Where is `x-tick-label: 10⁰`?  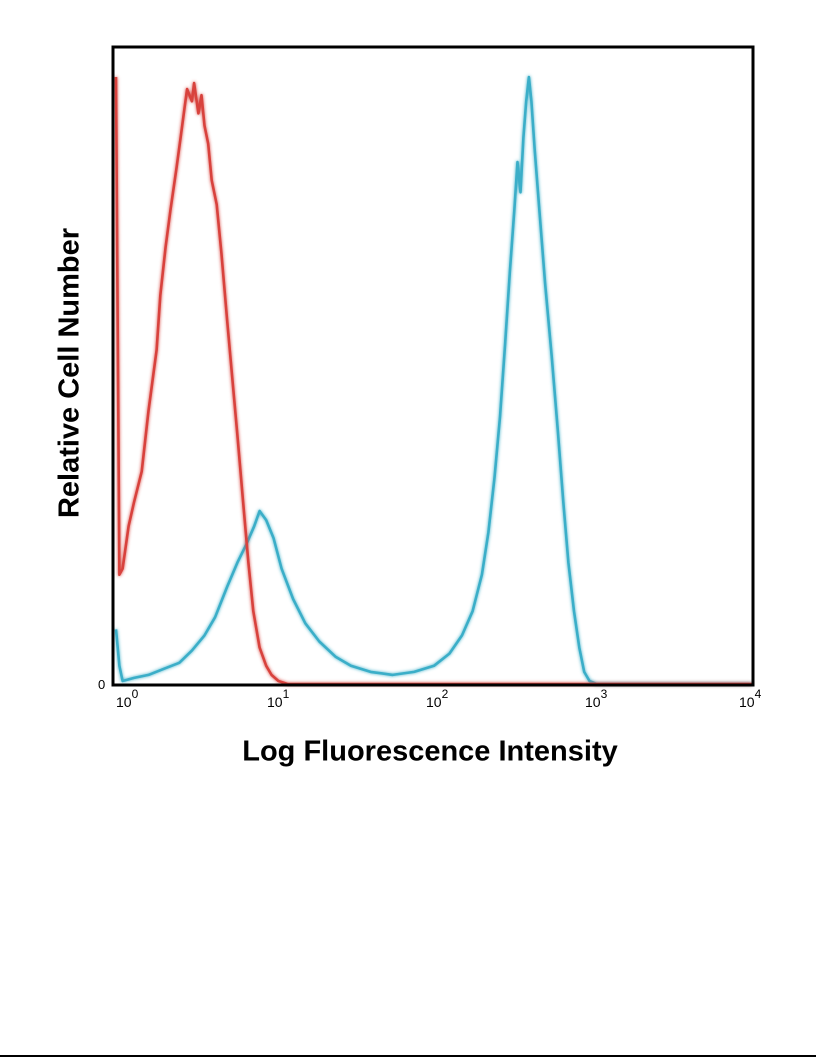
x-tick-label: 10⁰ is located at coordinates (127, 698).